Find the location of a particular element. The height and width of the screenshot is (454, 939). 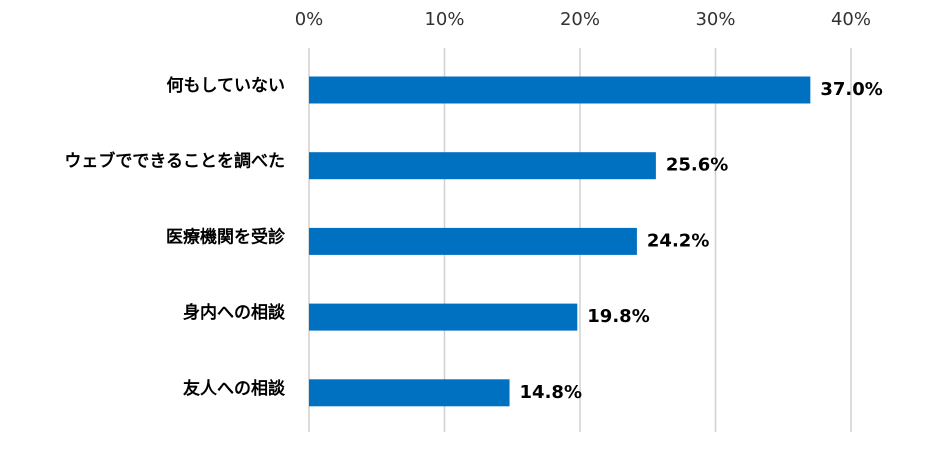

category-label: 何もしていない is located at coordinates (226, 85).